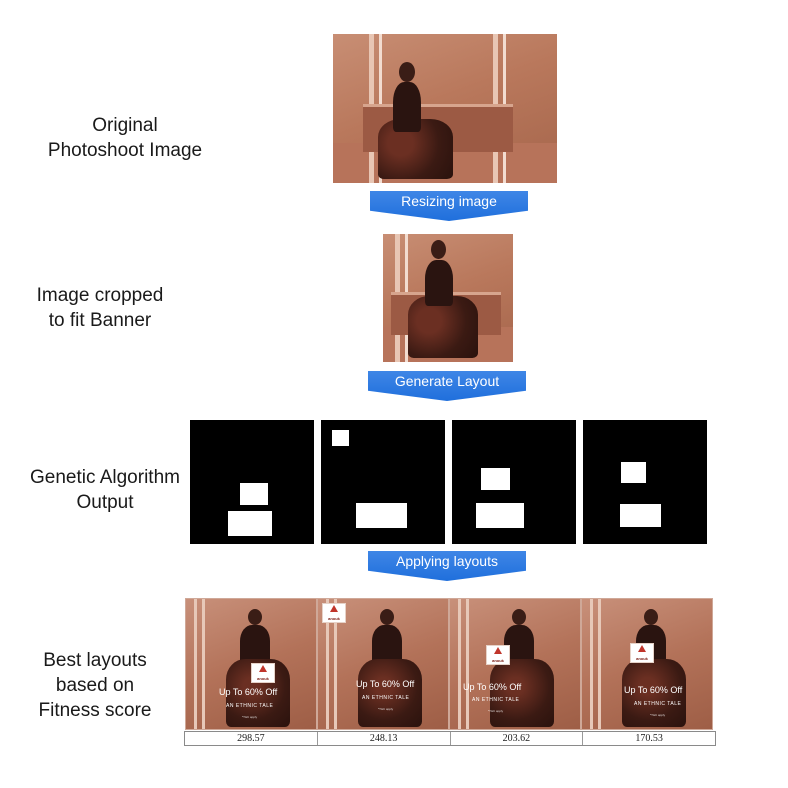 The image size is (788, 788). I want to click on resize-arrow-label: Resizing image, so click(449, 201).